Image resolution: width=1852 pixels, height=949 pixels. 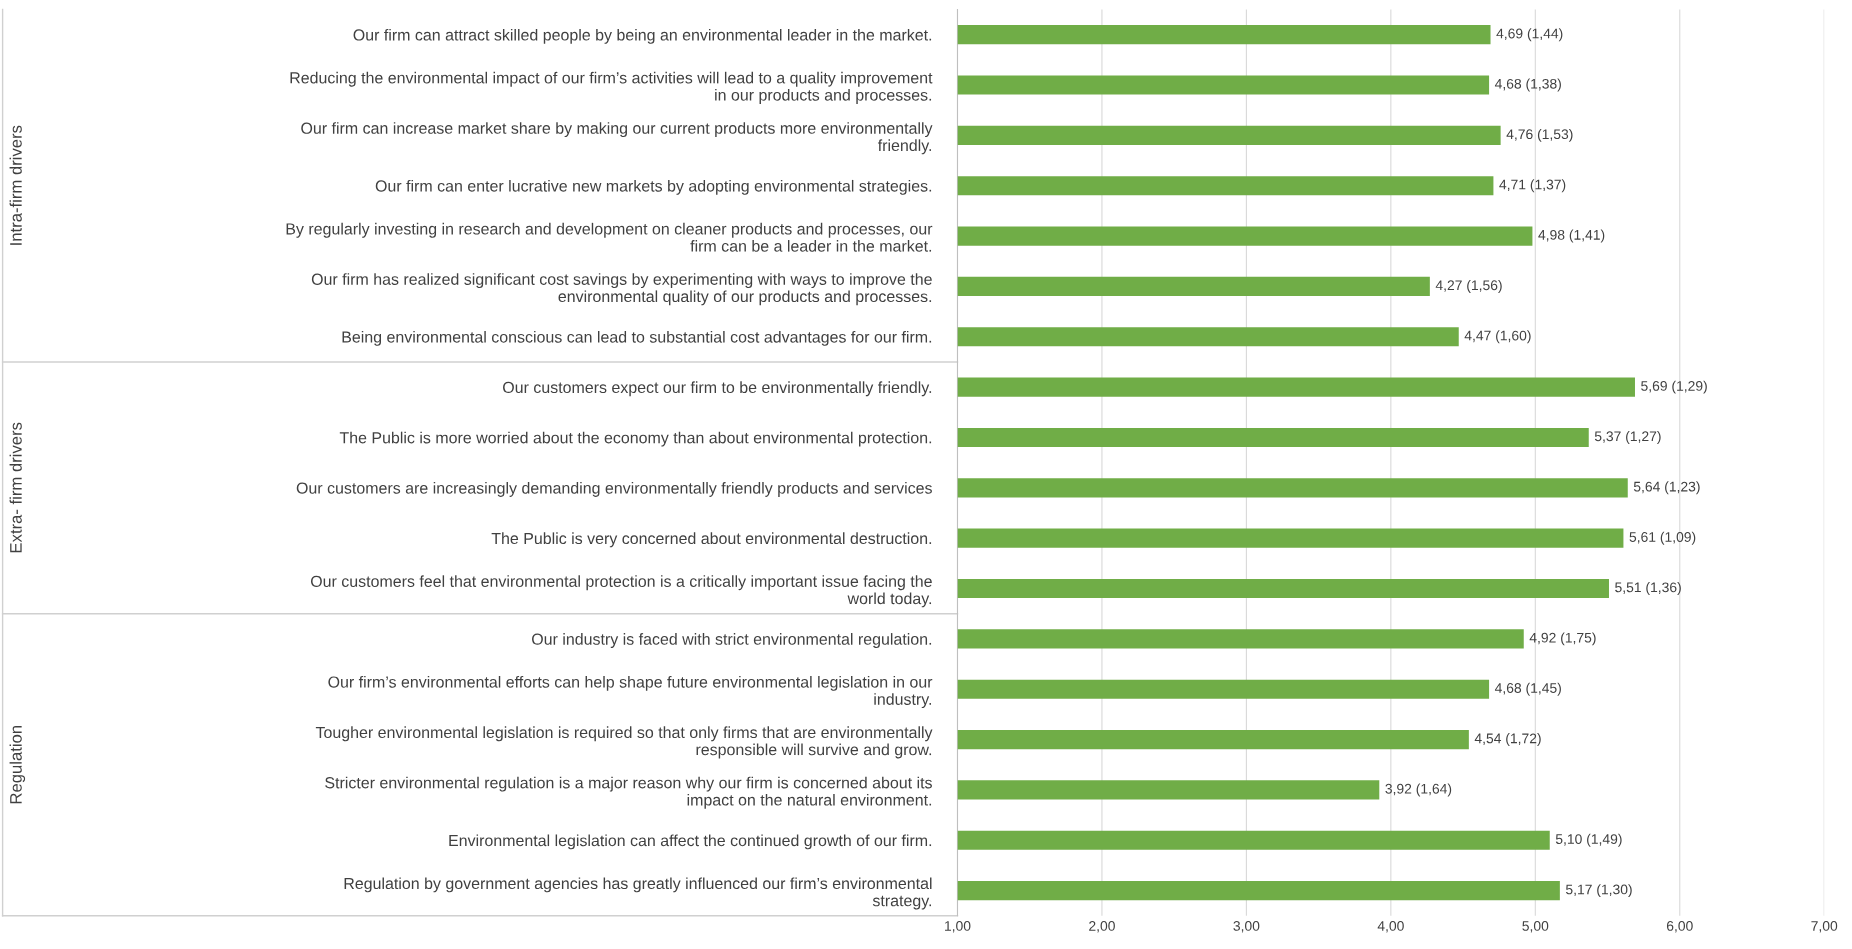 What do you see at coordinates (17, 764) in the screenshot?
I see `text: Regulation` at bounding box center [17, 764].